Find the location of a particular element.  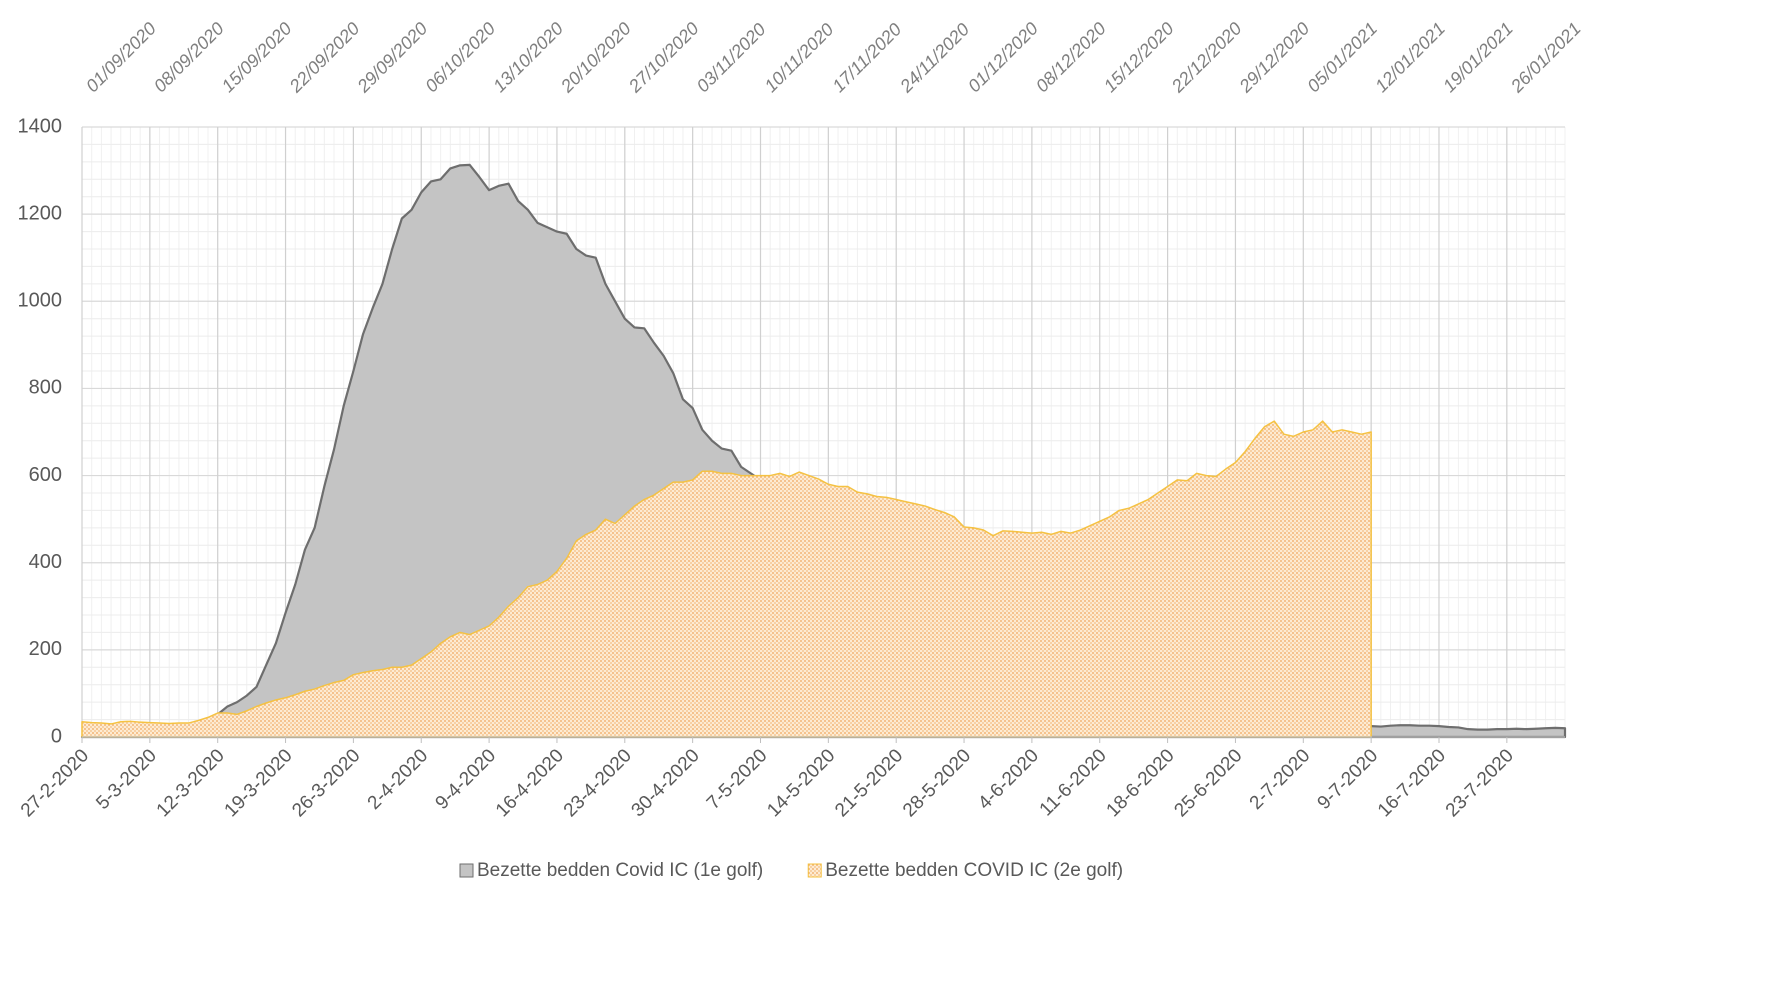

x-tick-label: 27-2-2020 is located at coordinates (55, 783).